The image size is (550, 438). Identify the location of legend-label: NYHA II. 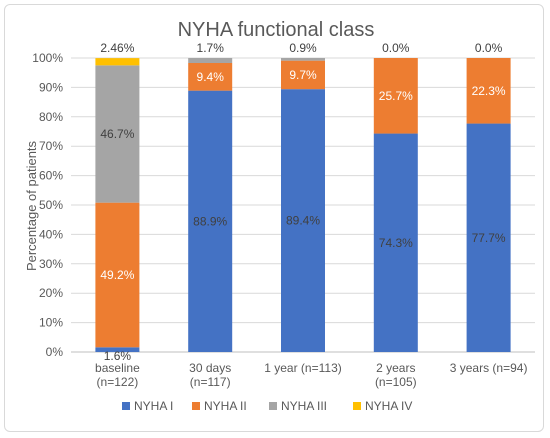
(225, 406).